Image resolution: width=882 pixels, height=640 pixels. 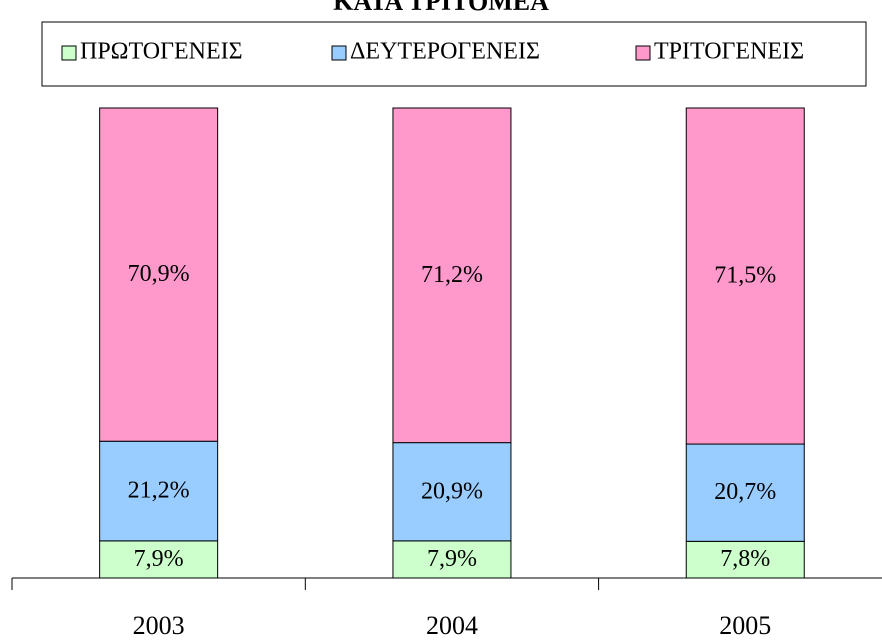 What do you see at coordinates (159, 625) in the screenshot?
I see `x-tick-label: 2003` at bounding box center [159, 625].